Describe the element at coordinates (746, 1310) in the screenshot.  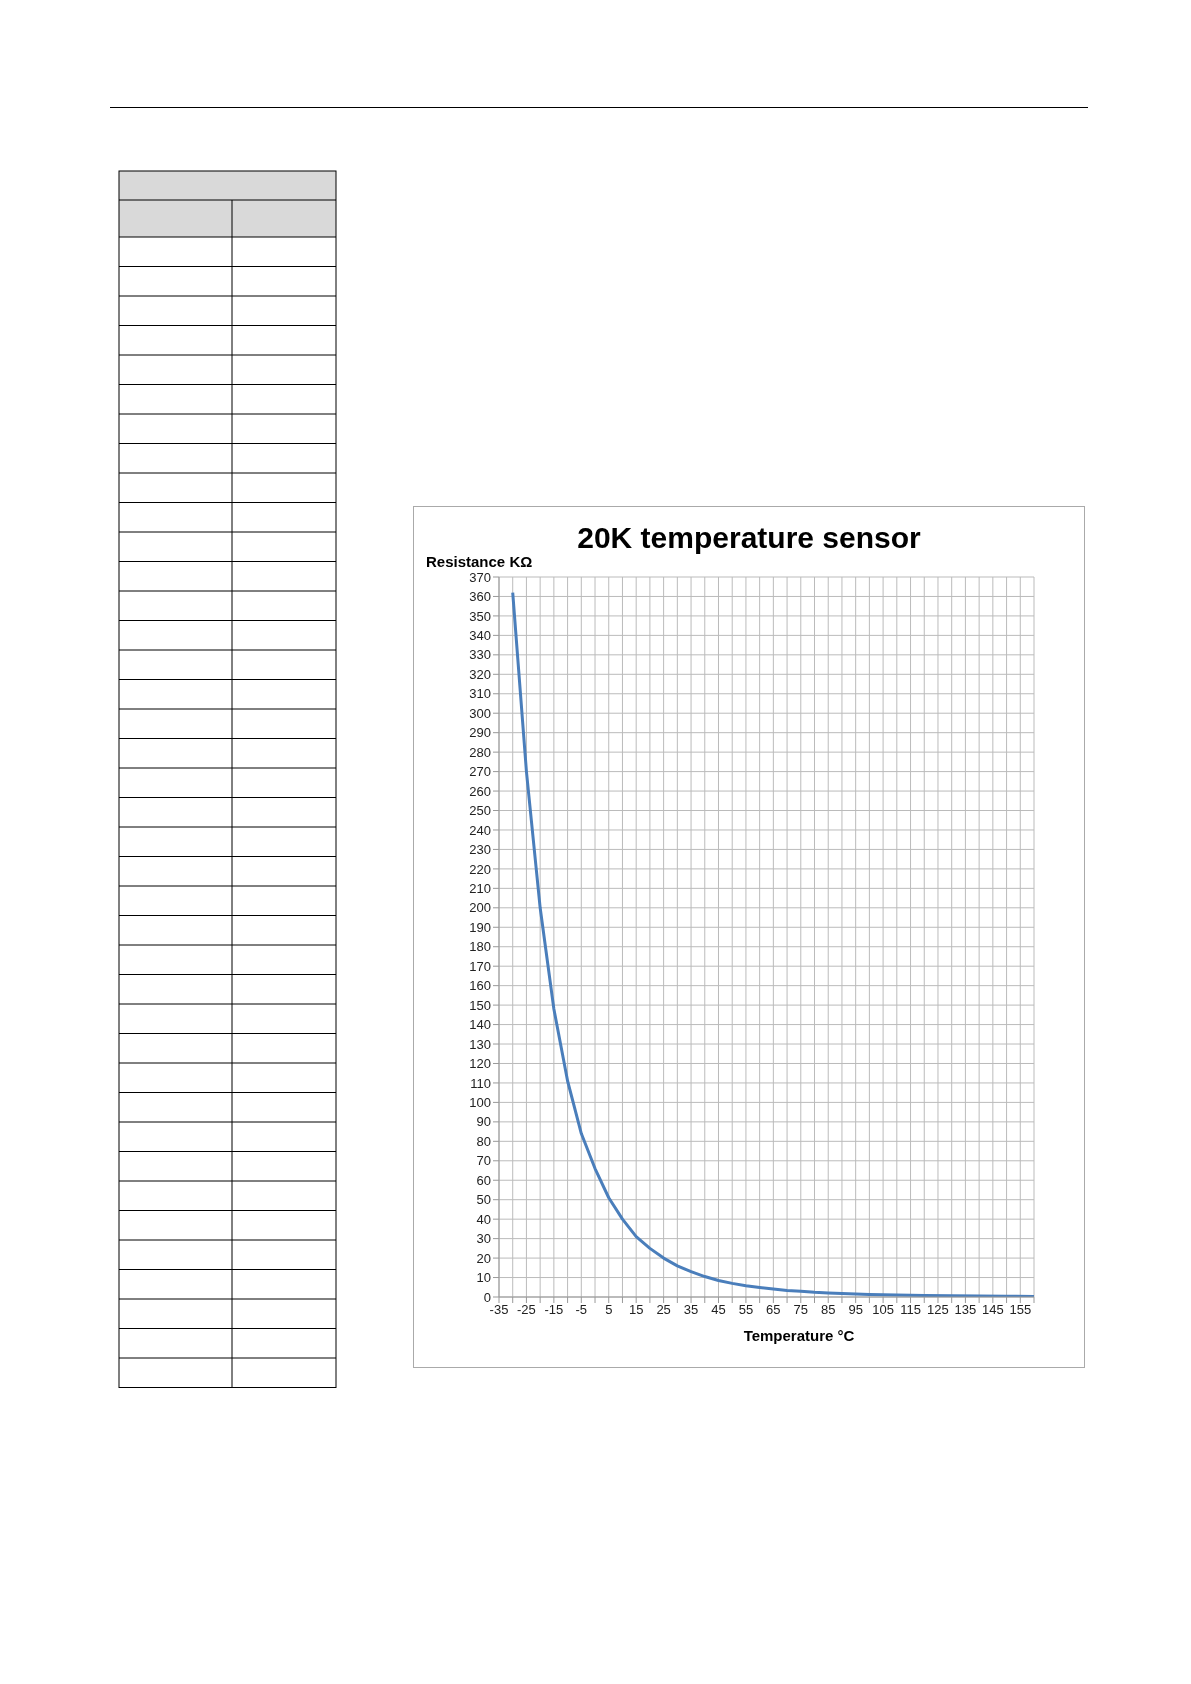
I see `x-tick-label: 55` at that location.